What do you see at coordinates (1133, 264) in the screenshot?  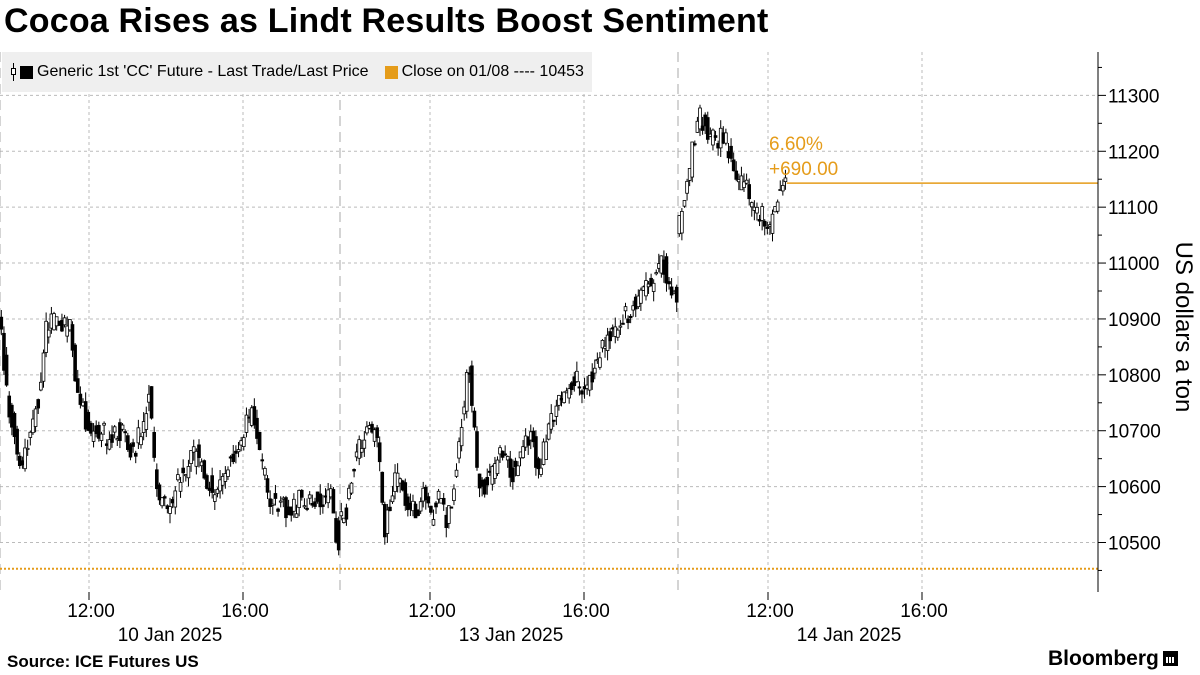 I see `y-tick-label: 11000` at bounding box center [1133, 264].